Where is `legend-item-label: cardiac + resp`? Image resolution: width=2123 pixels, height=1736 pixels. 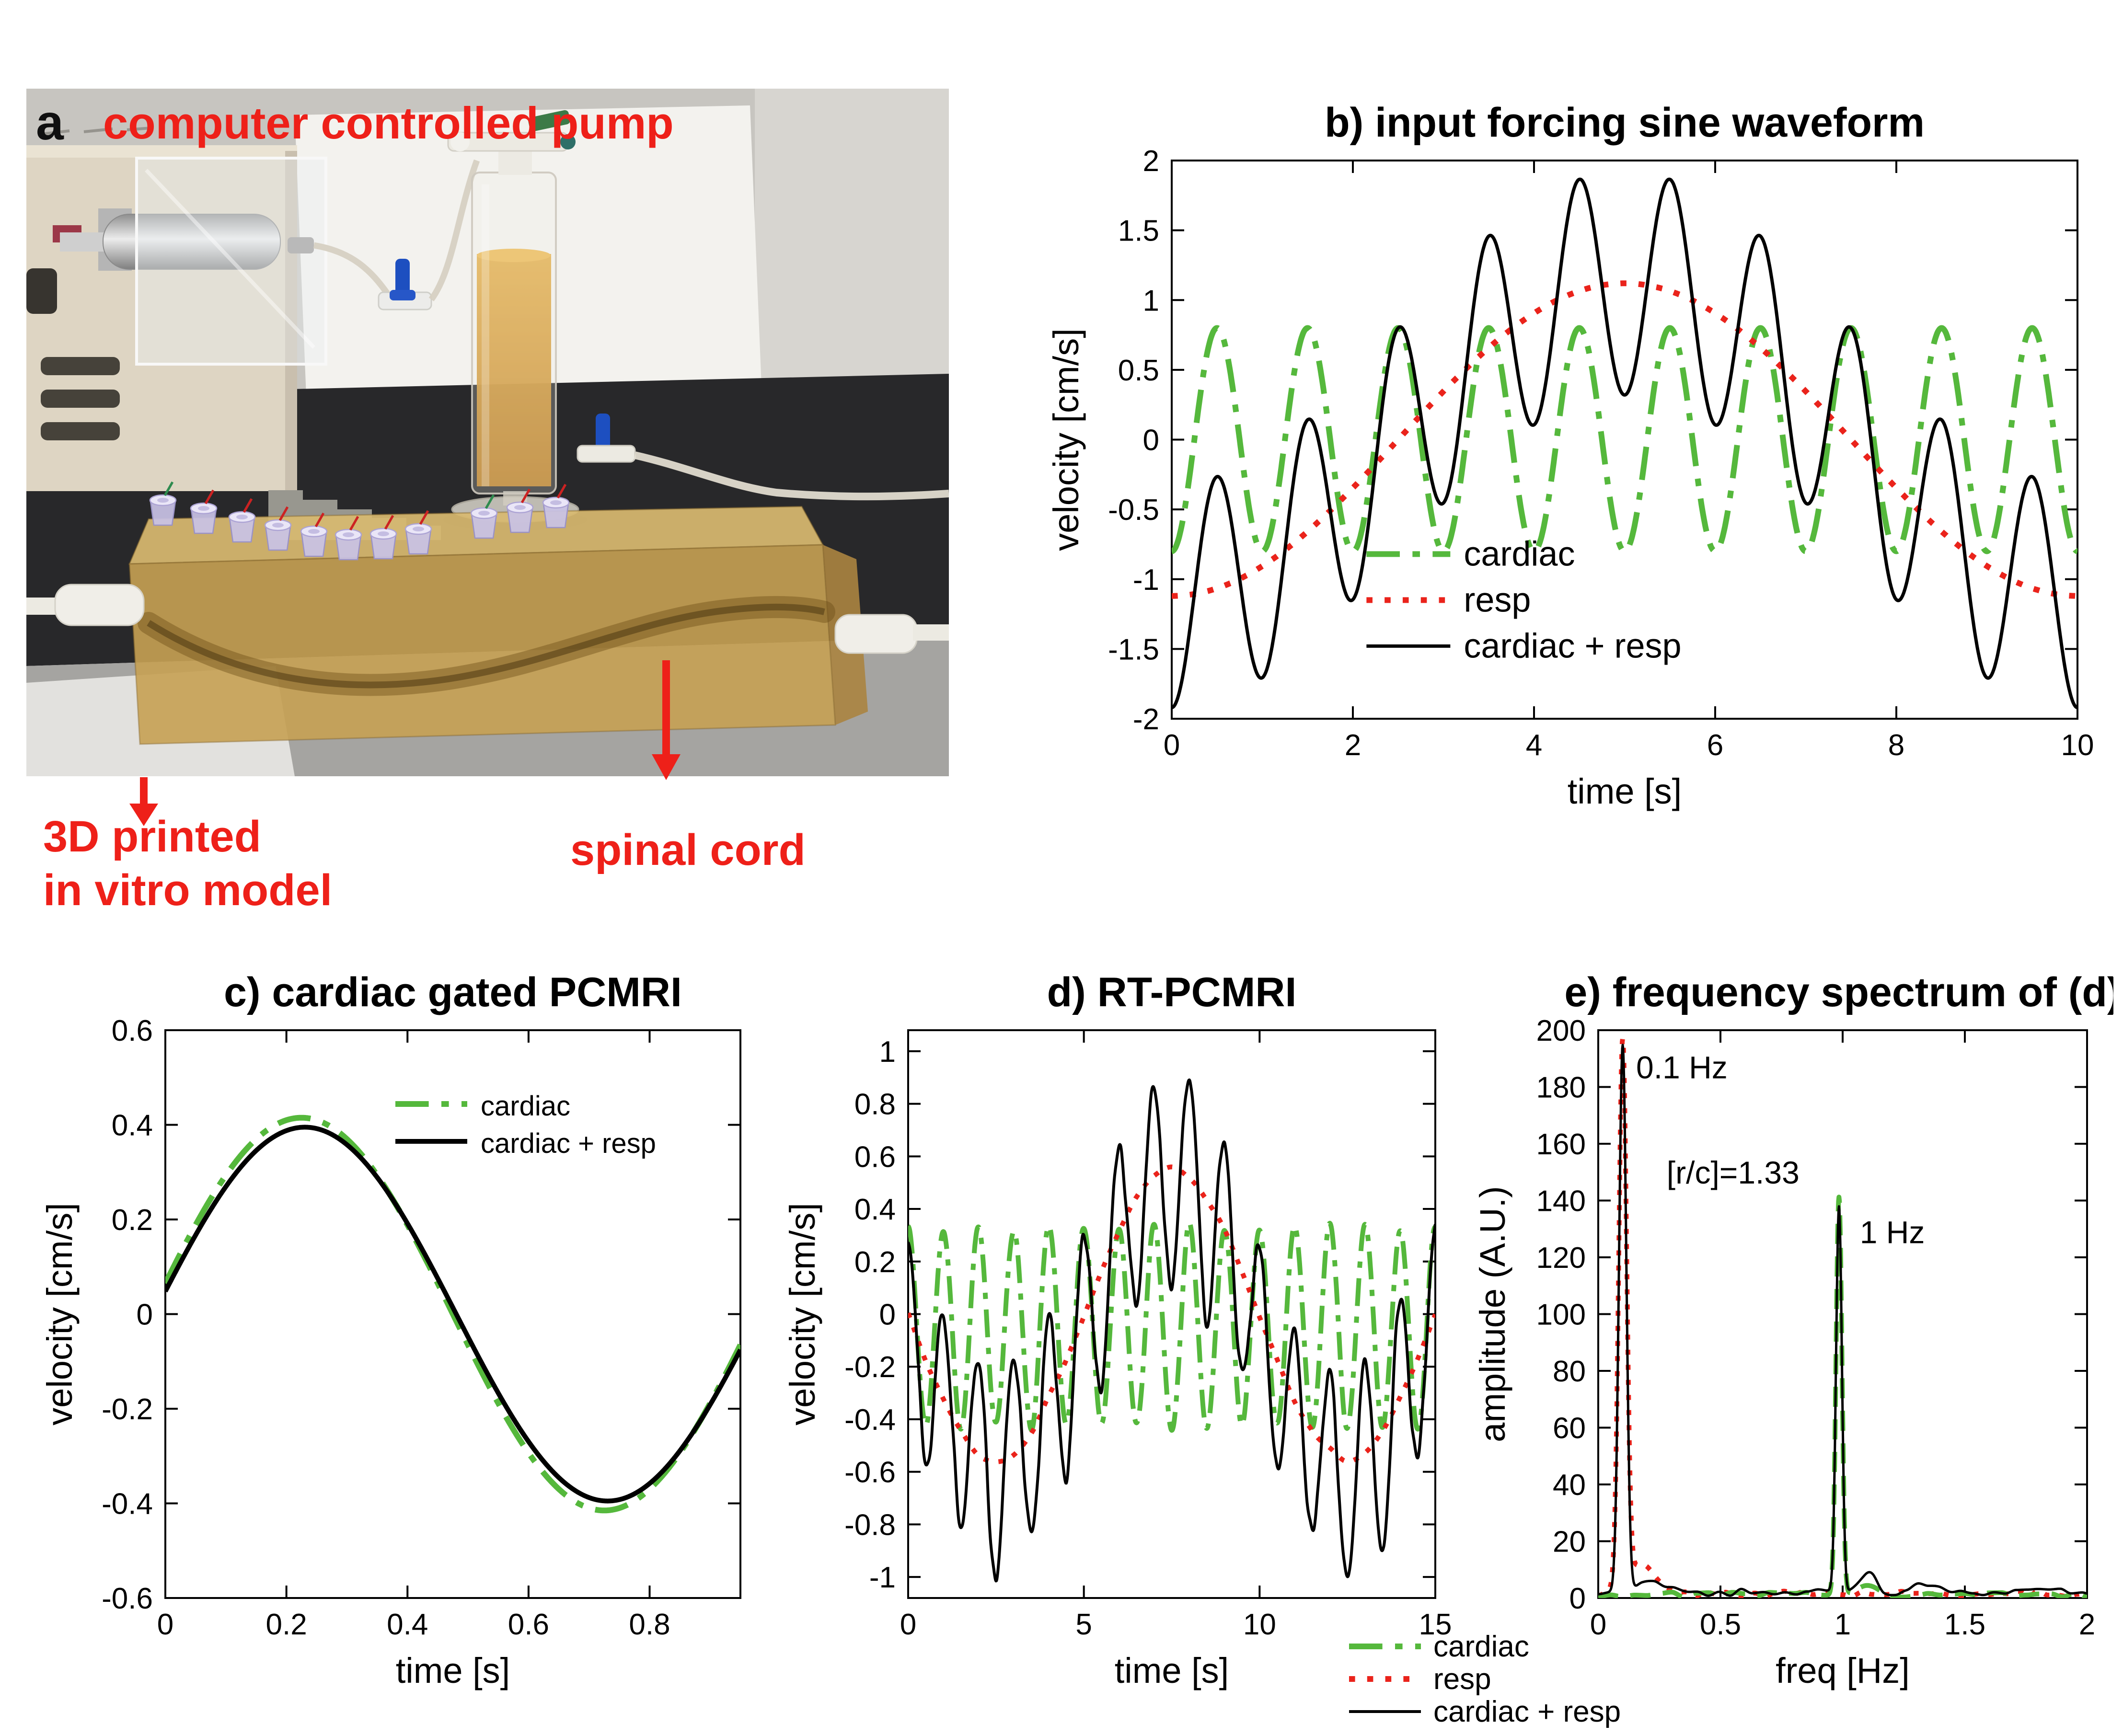 legend-item-label: cardiac + resp is located at coordinates (1527, 1711).